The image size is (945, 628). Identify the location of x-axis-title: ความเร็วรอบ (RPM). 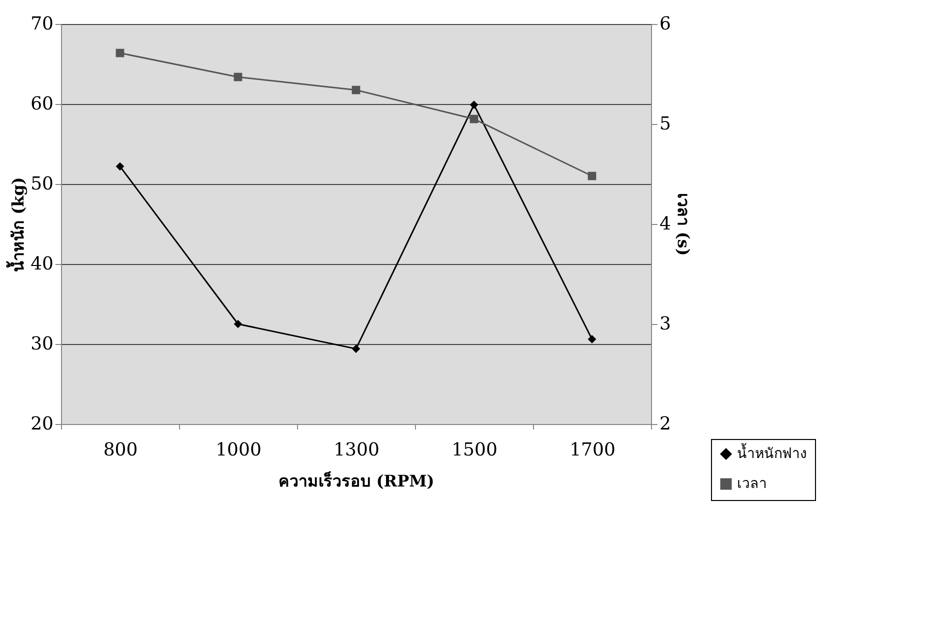
(356, 480).